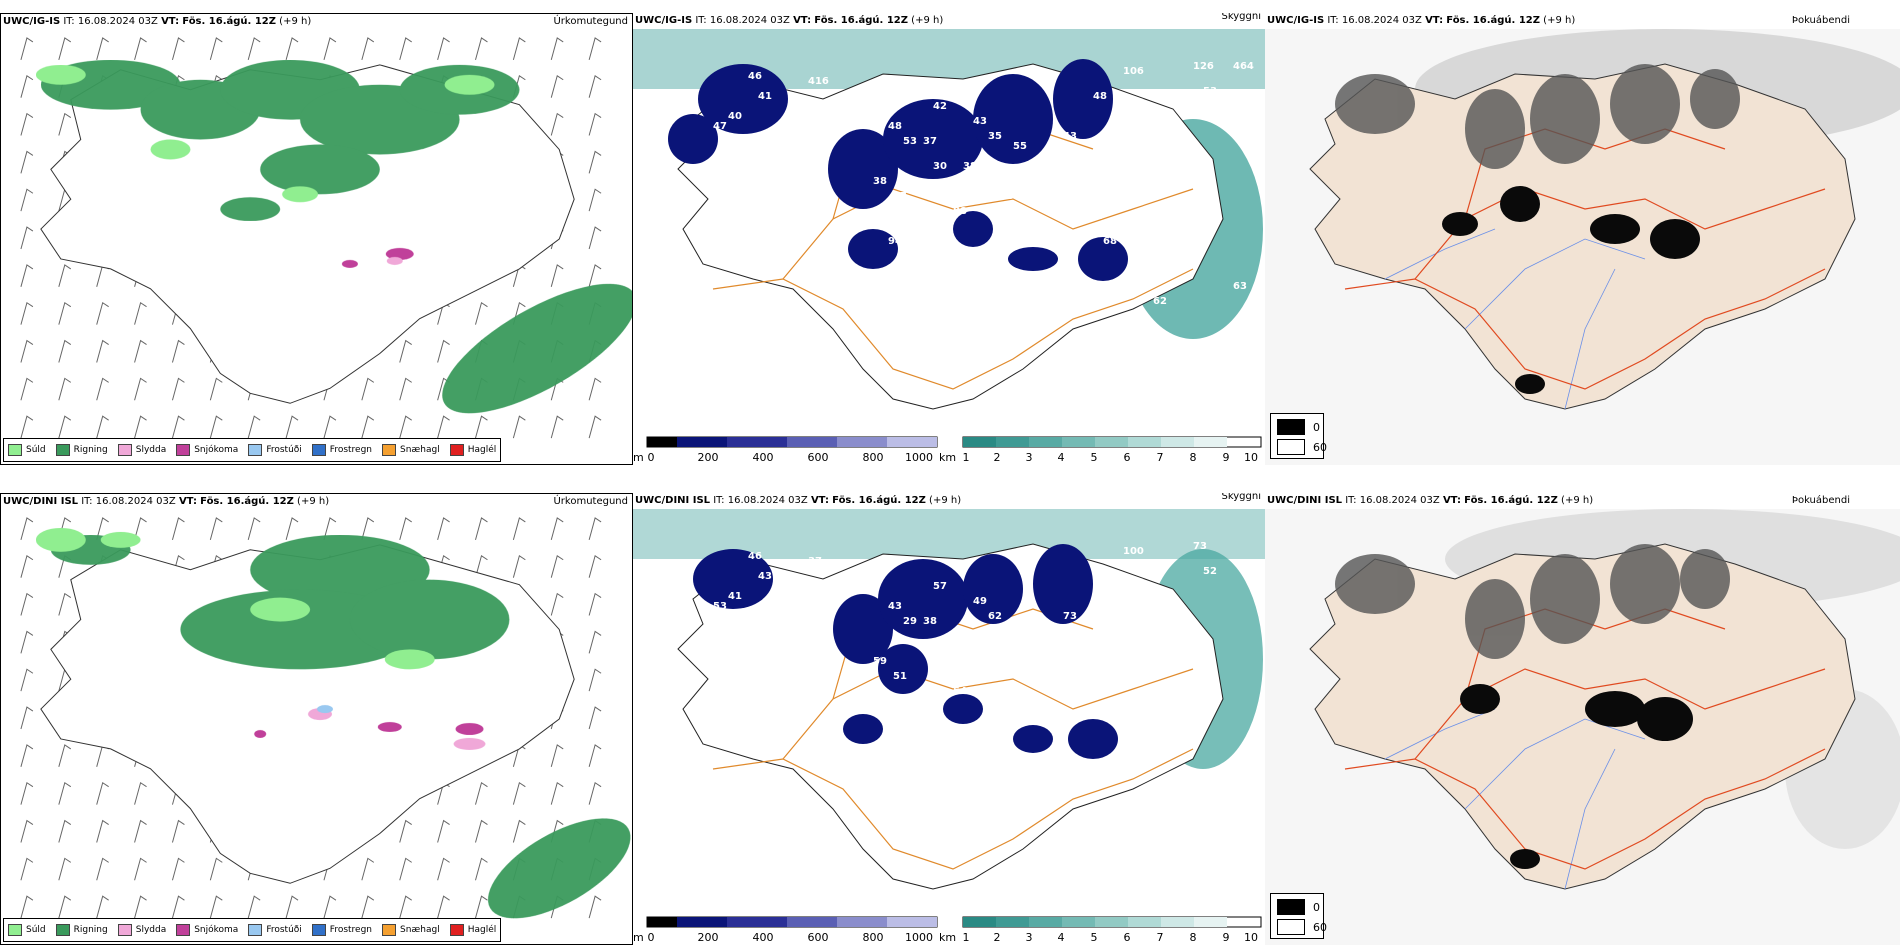 This screenshot has width=1900, height=950. What do you see at coordinates (1093, 216) in the screenshot?
I see `visibility-value-label: 100` at bounding box center [1093, 216].